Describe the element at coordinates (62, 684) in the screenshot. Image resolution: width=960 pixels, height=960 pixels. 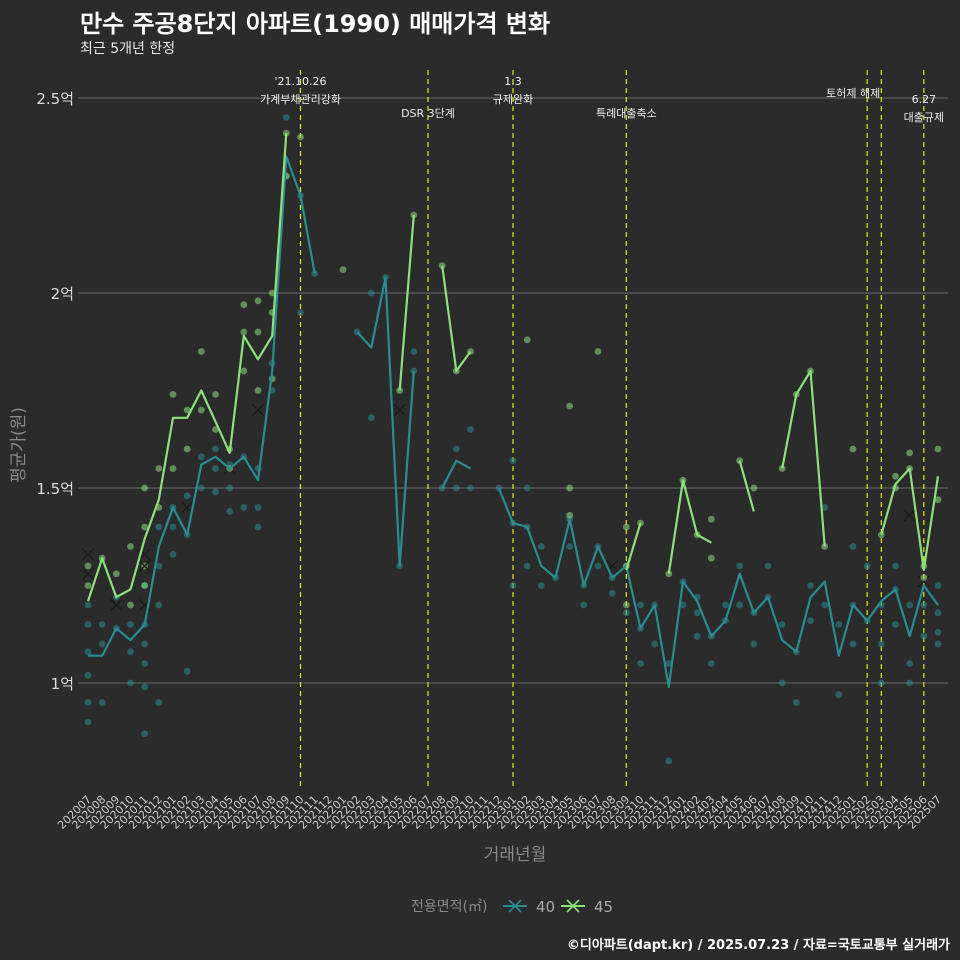
I see `y-tick-label: 1억` at that location.